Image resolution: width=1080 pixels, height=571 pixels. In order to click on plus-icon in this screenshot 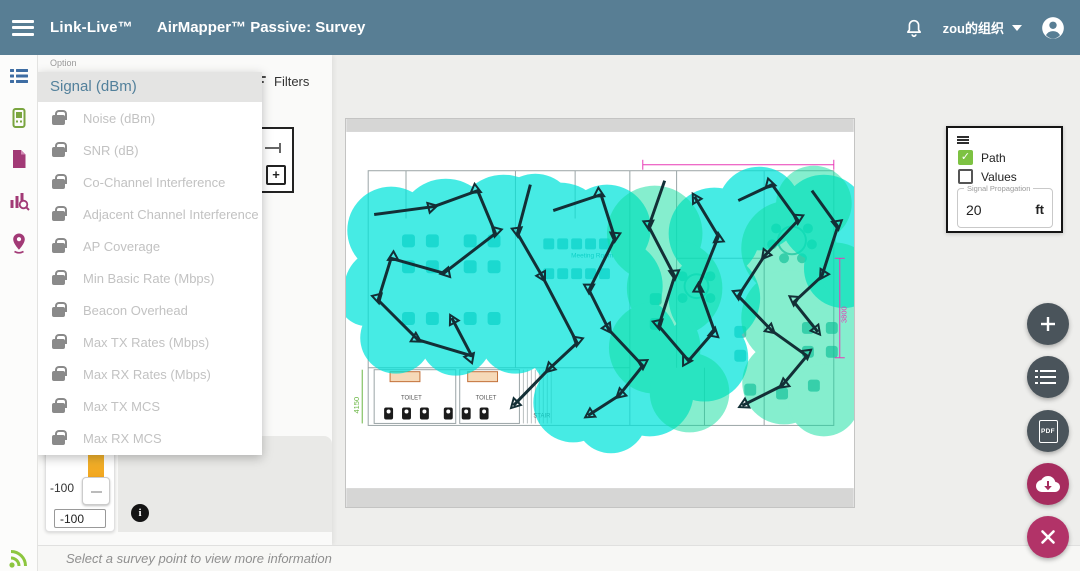, I will do `click(1048, 324)`.